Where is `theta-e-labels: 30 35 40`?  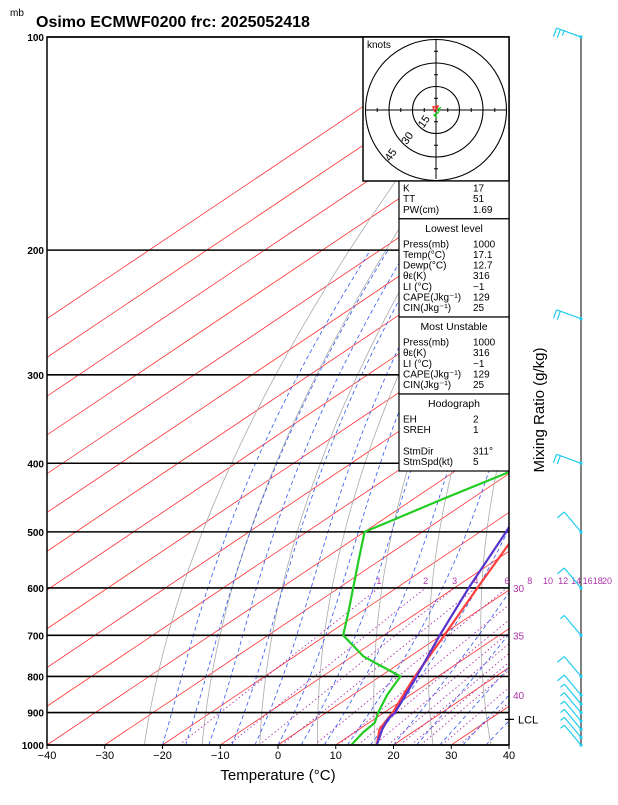 theta-e-labels: 30 35 40 is located at coordinates (519, 643).